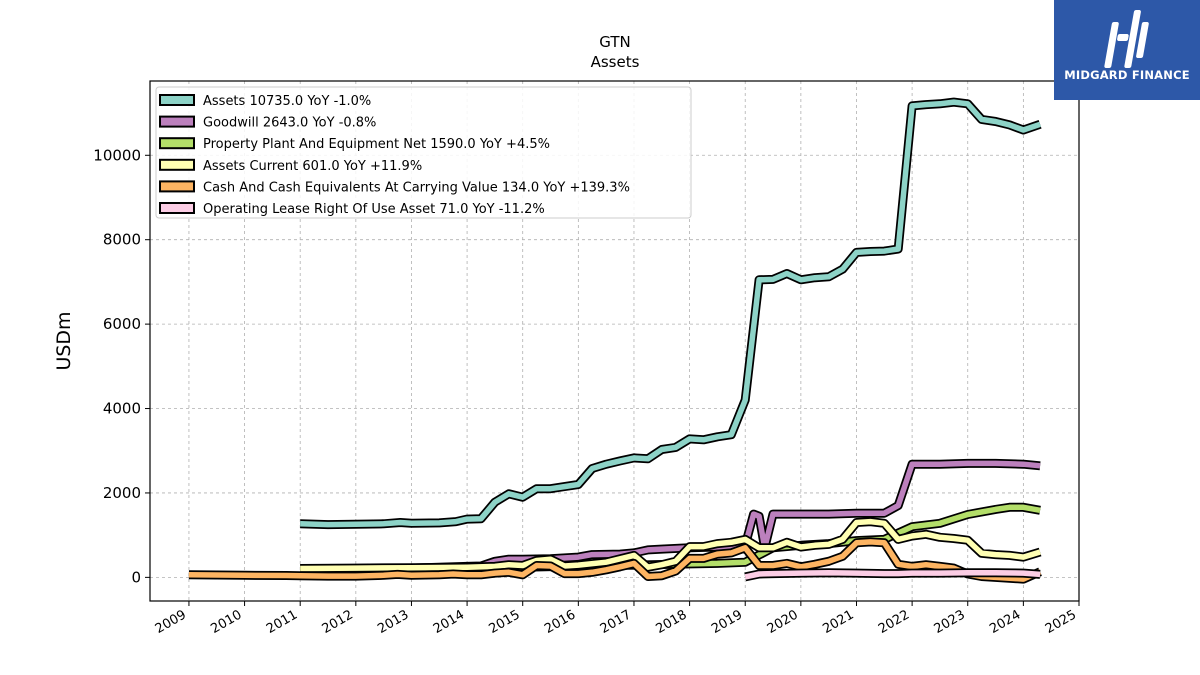 The height and width of the screenshot is (675, 1200). Describe the element at coordinates (287, 101) in the screenshot. I see `legend-label: Assets 10735.0 YoY -1.0%` at that location.